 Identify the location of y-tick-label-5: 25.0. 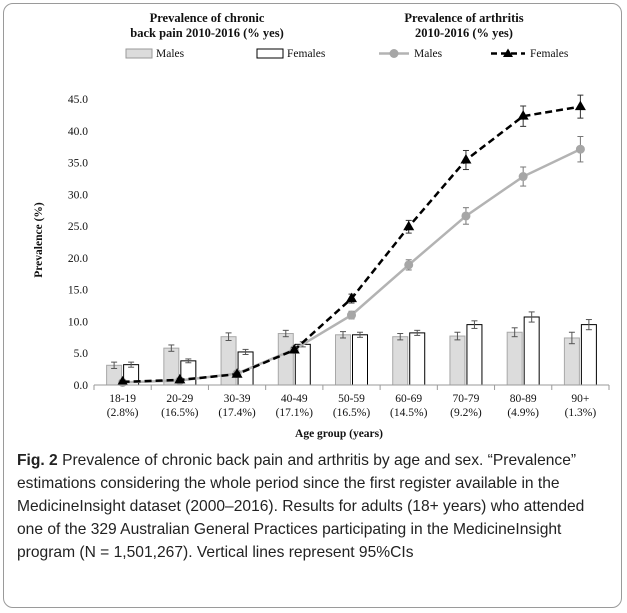
(78, 227).